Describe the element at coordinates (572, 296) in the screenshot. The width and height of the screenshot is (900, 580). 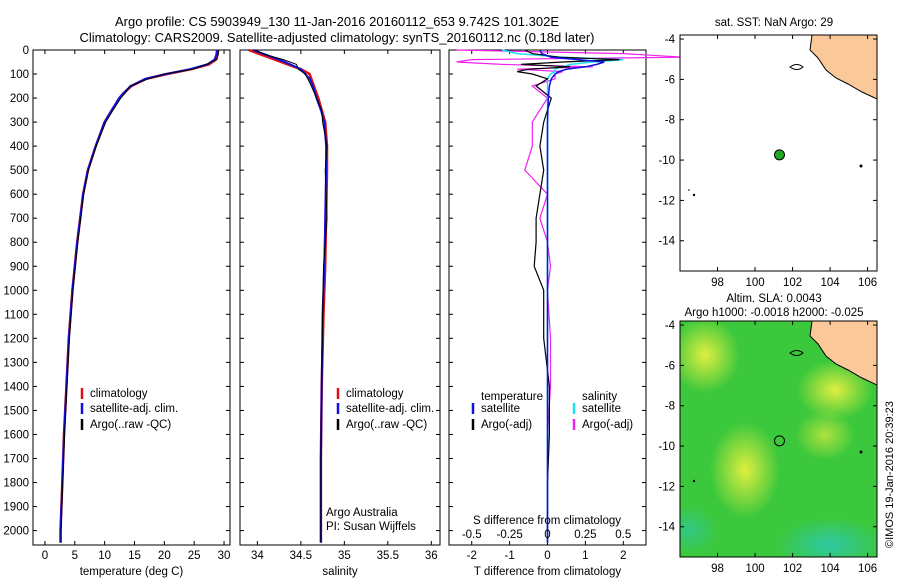
I see `temp-satellite-diff-line` at that location.